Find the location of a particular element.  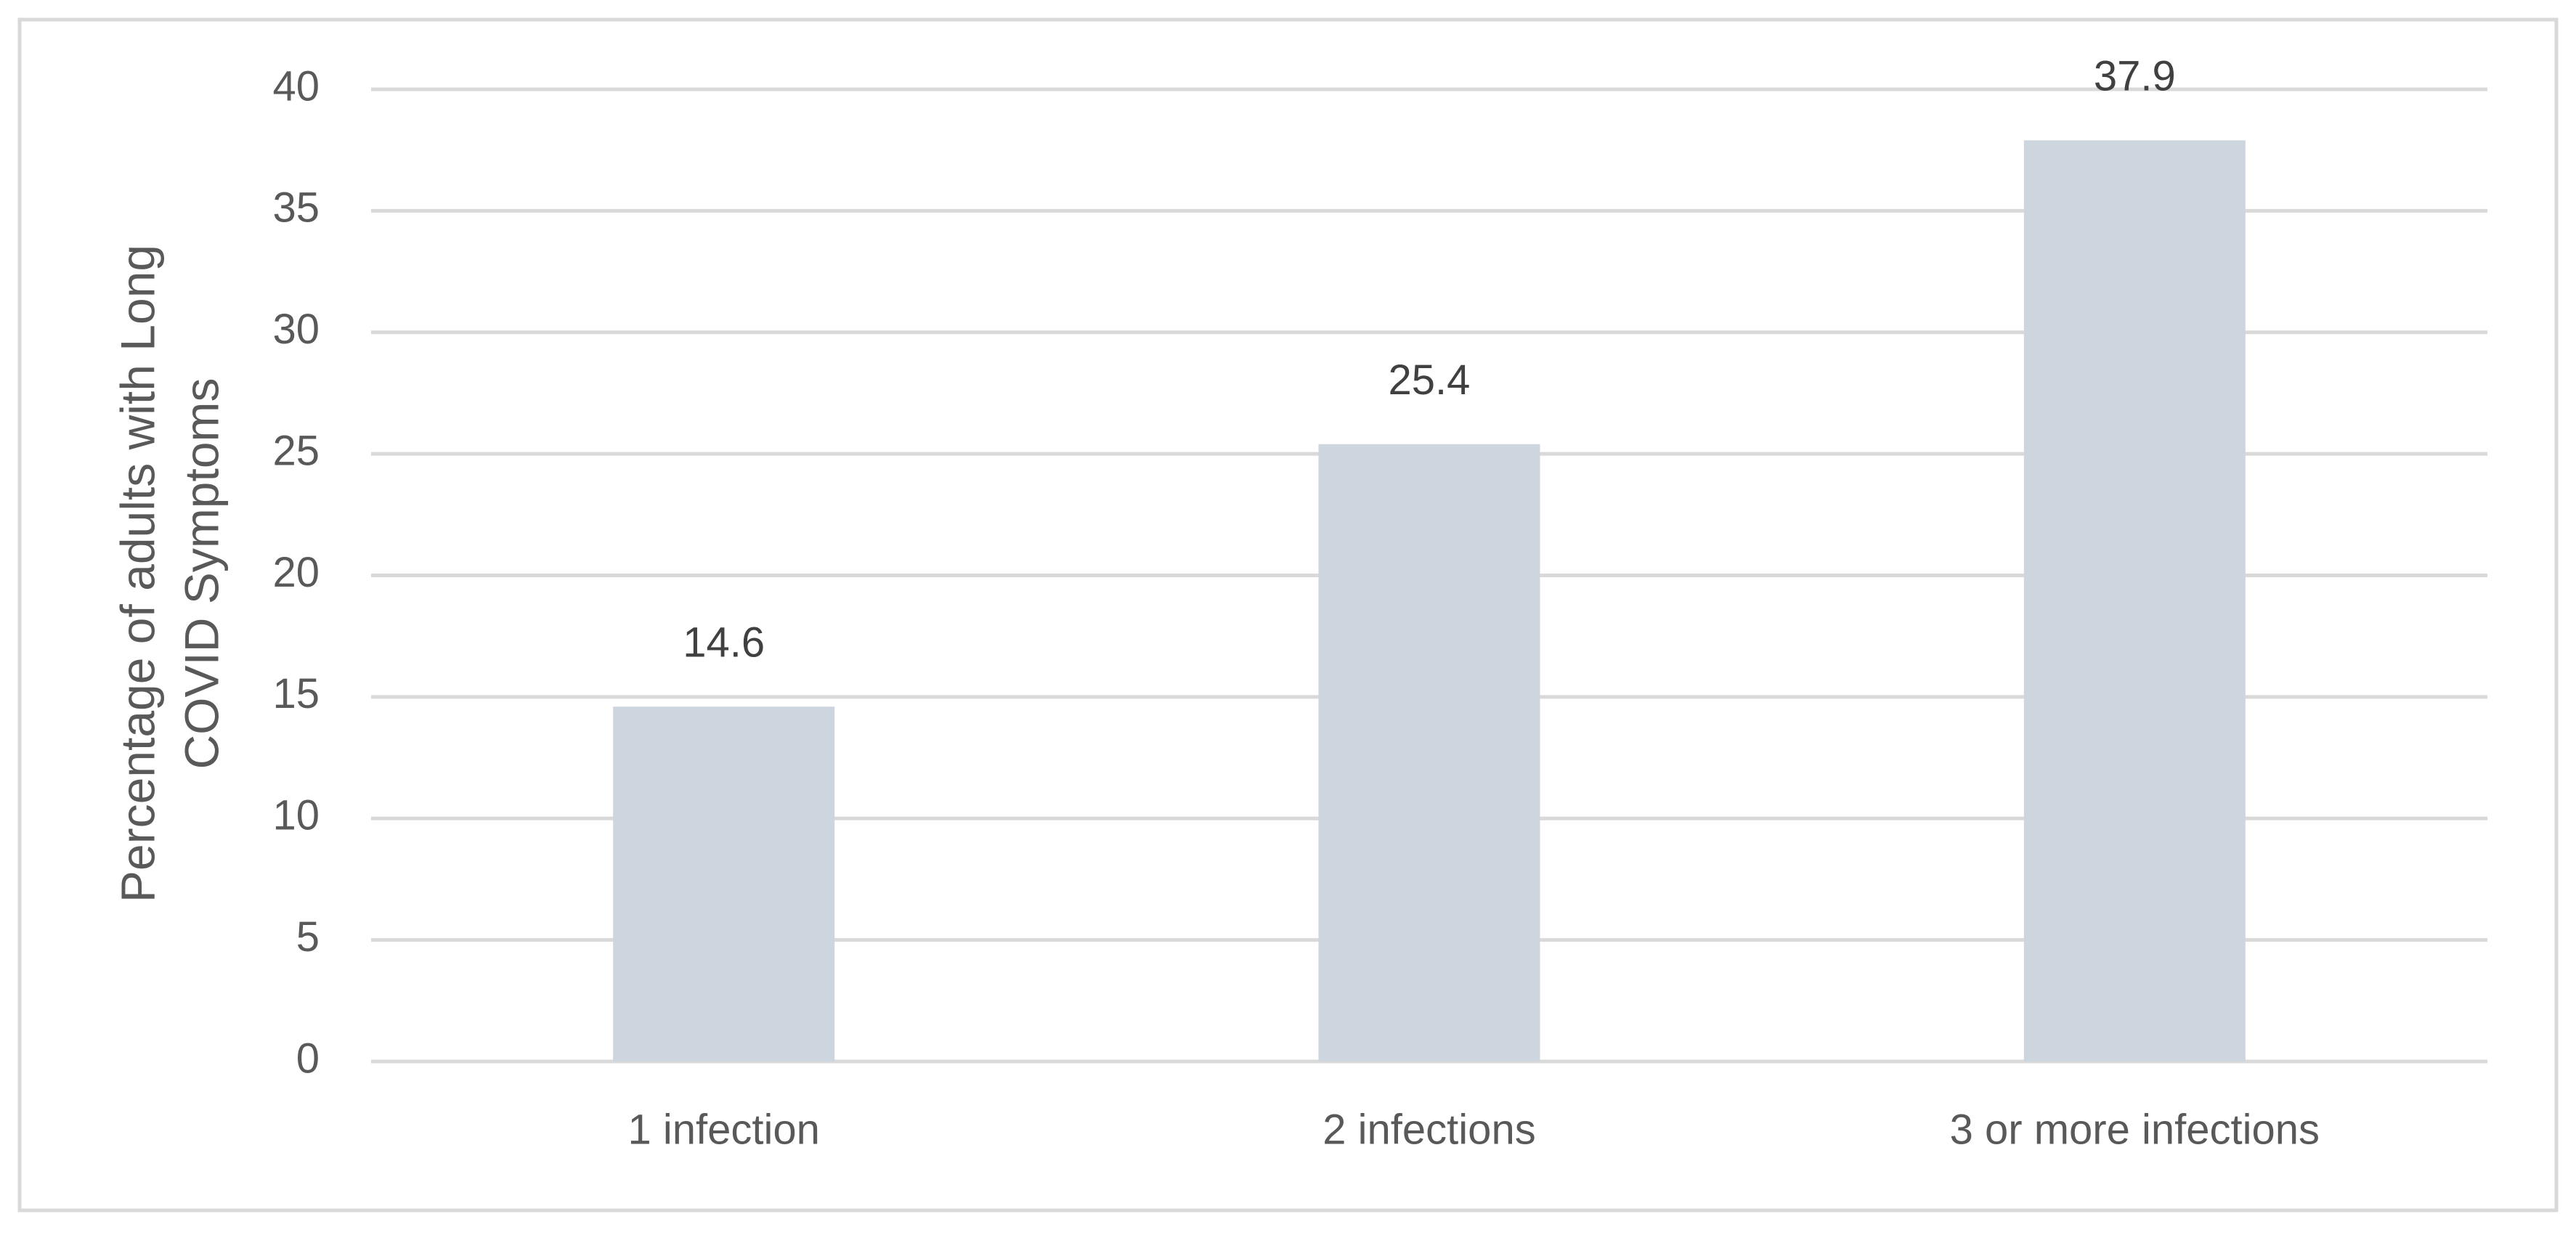

y-tick-label: 35 is located at coordinates (296, 208).